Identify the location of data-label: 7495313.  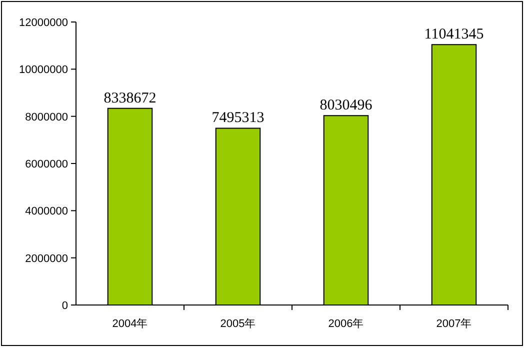
(238, 118).